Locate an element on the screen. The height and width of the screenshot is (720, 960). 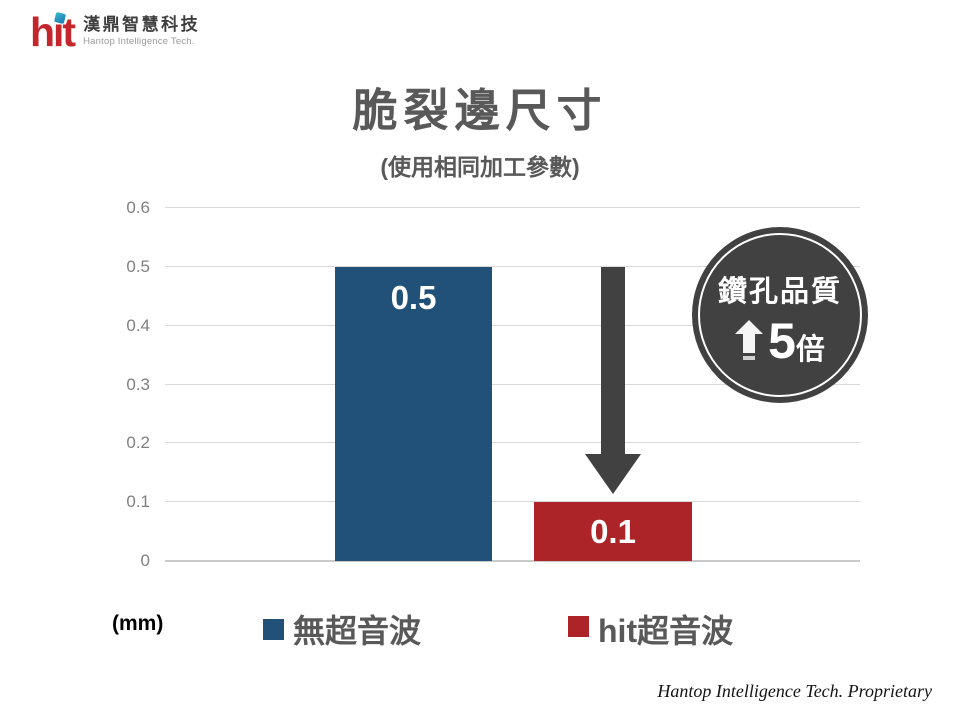
legend-swatch-red-icon is located at coordinates (578, 626).